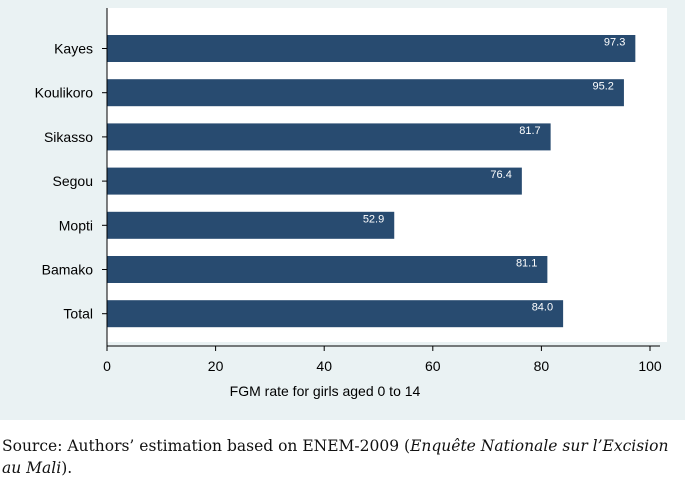 The height and width of the screenshot is (482, 685). What do you see at coordinates (78, 314) in the screenshot?
I see `category-label-total: Total` at bounding box center [78, 314].